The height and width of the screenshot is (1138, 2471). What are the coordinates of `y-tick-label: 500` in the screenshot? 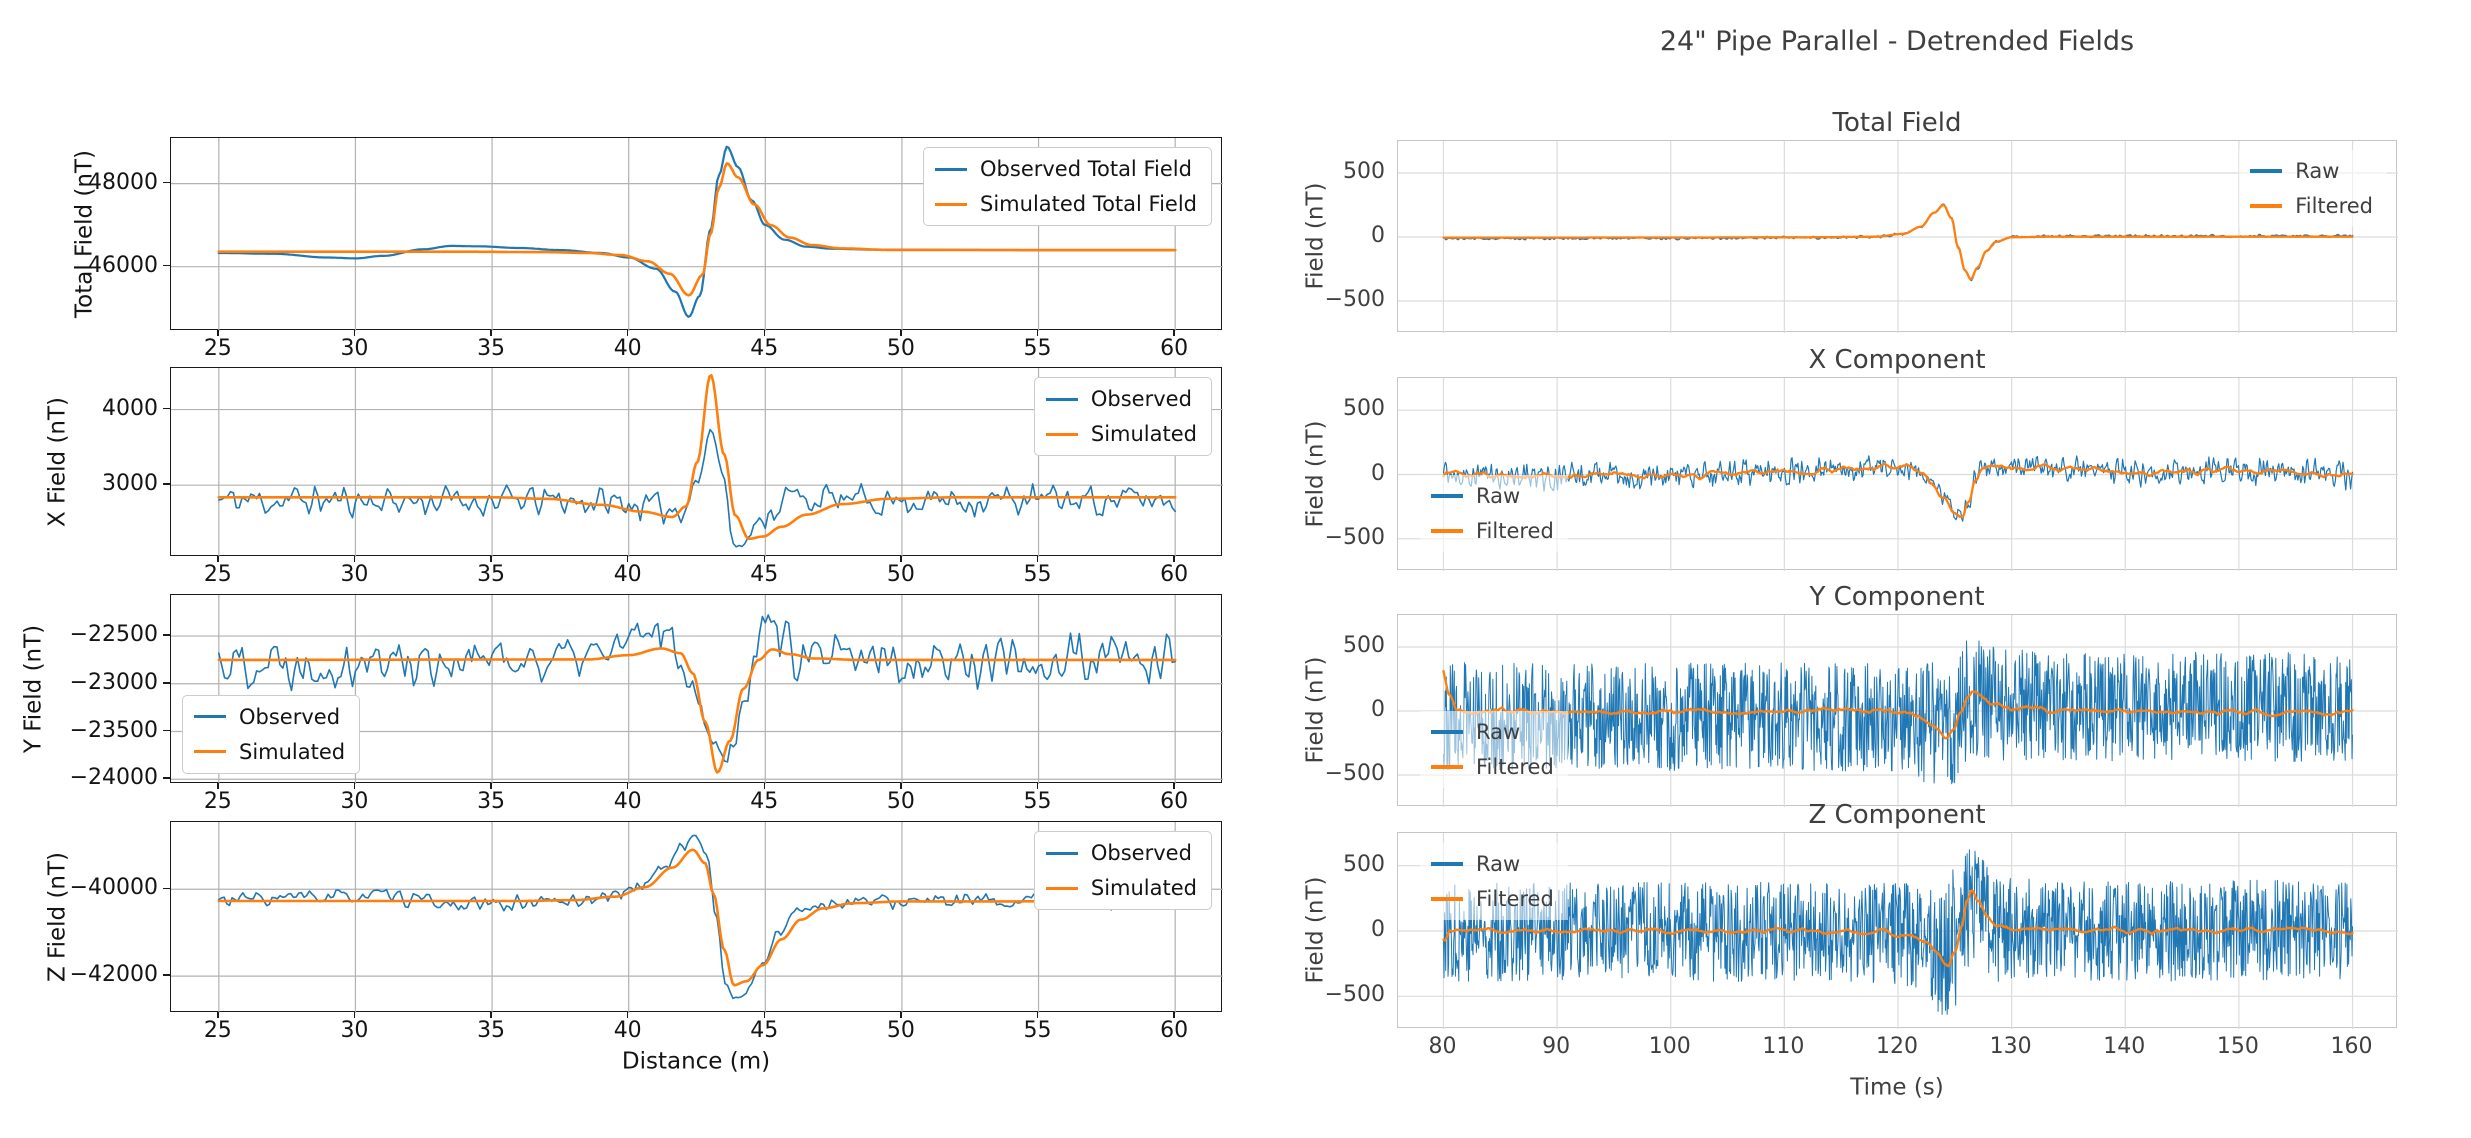 It's located at (1364, 171).